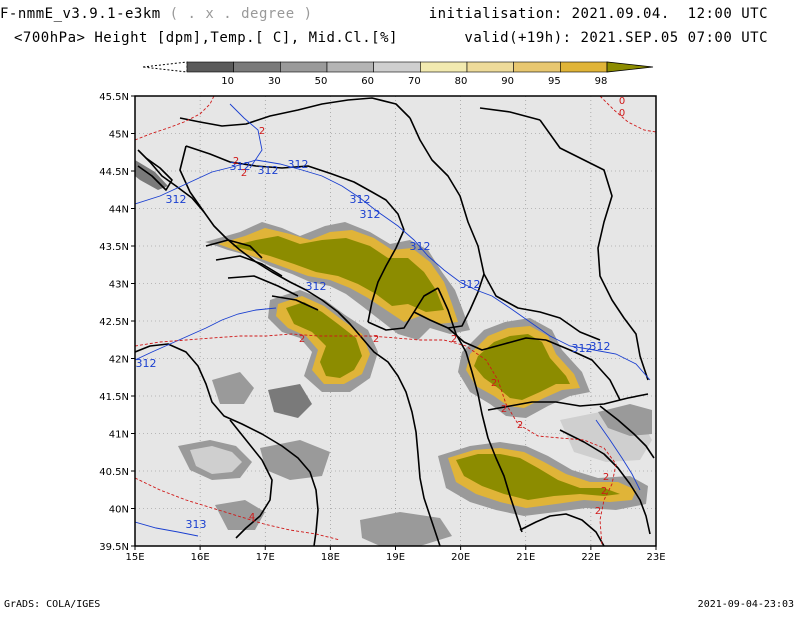 The height and width of the screenshot is (618, 800). What do you see at coordinates (155, 174) in the screenshot?
I see `istria-coast` at bounding box center [155, 174].